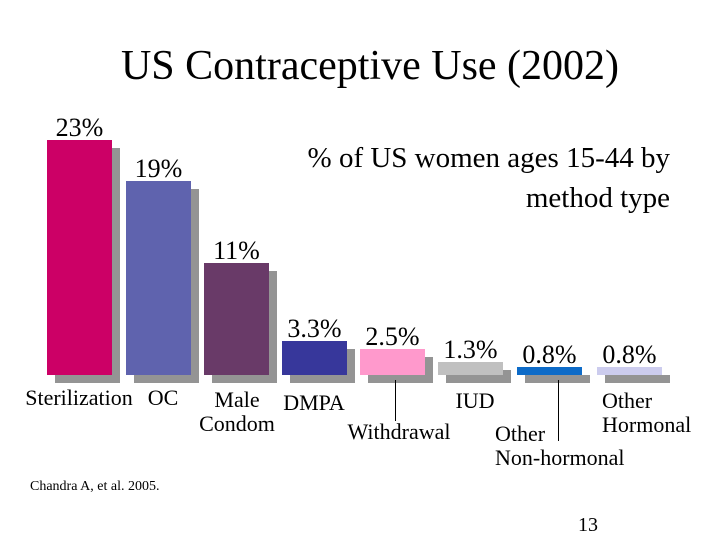  What do you see at coordinates (392, 336) in the screenshot?
I see `bar-value-label: 2.5%` at bounding box center [392, 336].